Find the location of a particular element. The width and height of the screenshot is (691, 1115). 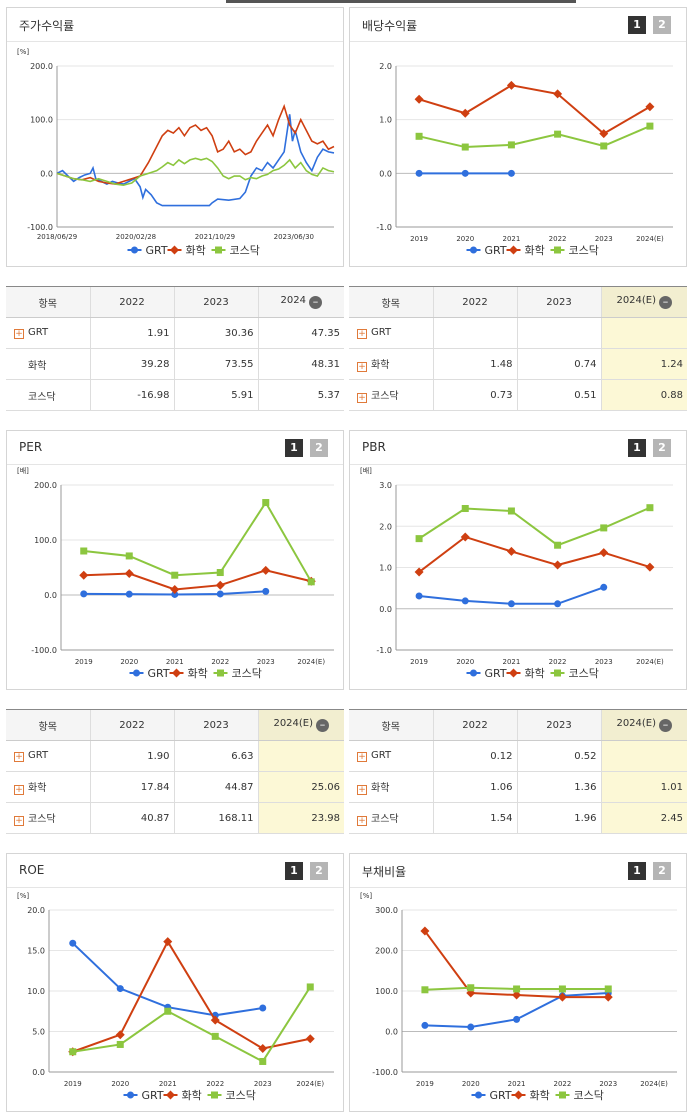

panel-header: 배당수익률 1 2 is located at coordinates (518, 25).